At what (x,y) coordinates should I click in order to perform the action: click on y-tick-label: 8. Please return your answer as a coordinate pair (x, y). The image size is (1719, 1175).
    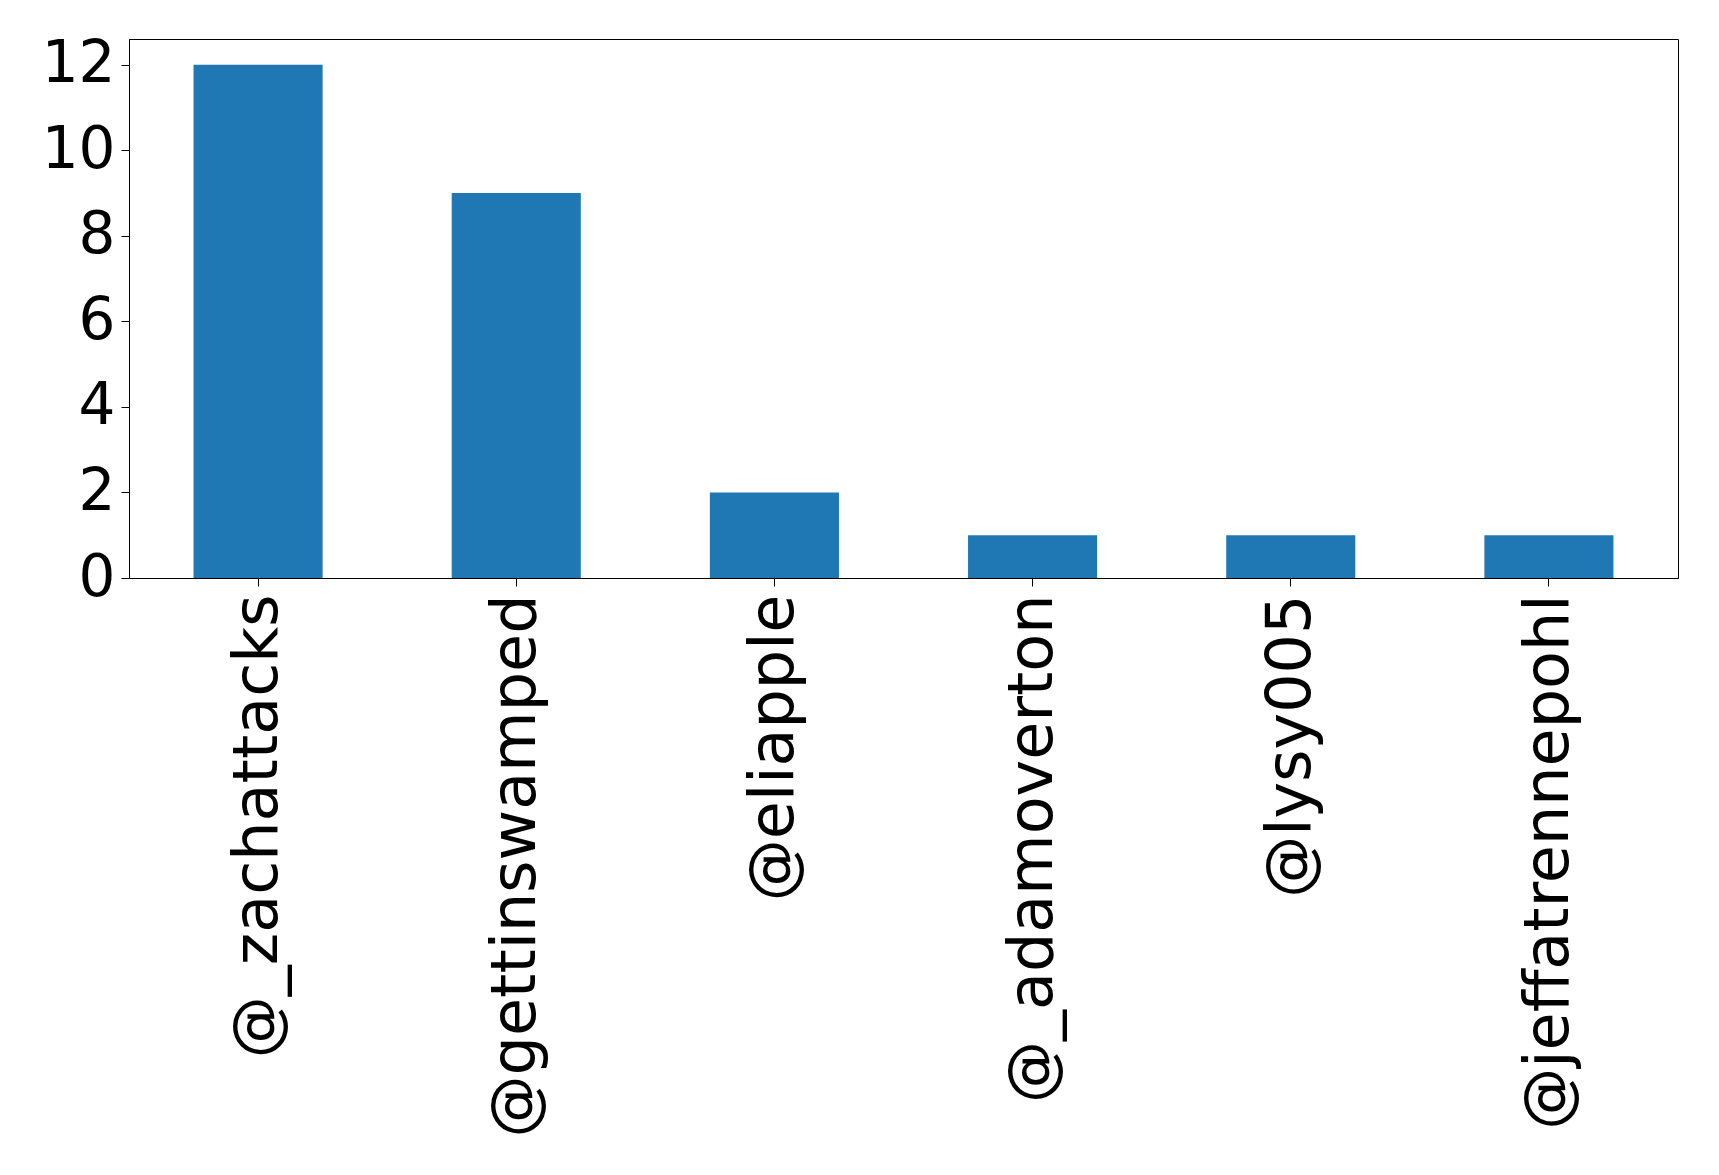
    Looking at the image, I should click on (97, 233).